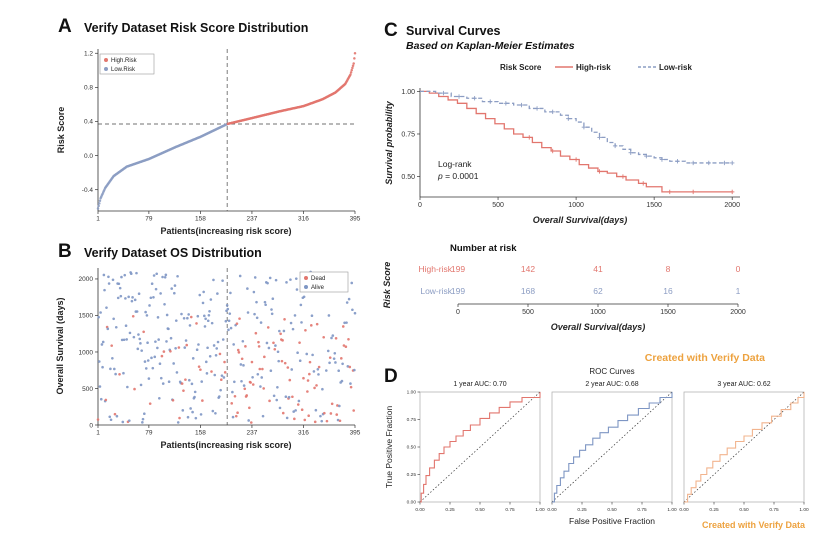 The image size is (837, 545). I want to click on panel-c-title: Survival Curves, so click(453, 31).